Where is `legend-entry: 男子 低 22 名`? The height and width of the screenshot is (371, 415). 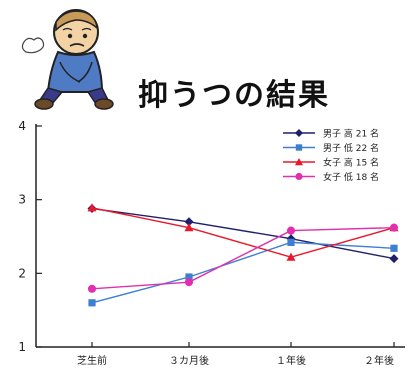
legend-entry: 男子 低 22 名 is located at coordinates (351, 148).